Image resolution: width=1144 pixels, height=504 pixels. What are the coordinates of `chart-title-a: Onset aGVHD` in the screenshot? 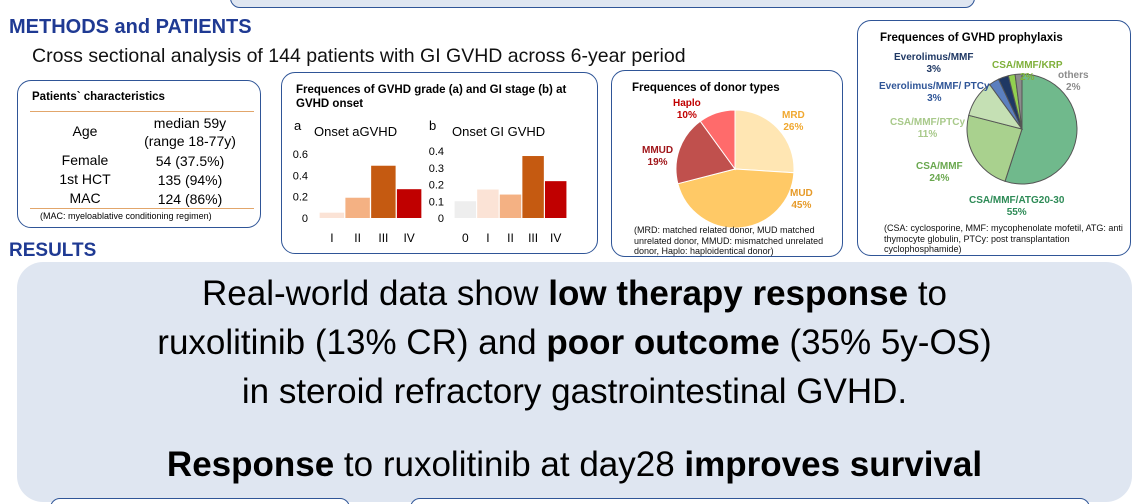 It's located at (355, 131).